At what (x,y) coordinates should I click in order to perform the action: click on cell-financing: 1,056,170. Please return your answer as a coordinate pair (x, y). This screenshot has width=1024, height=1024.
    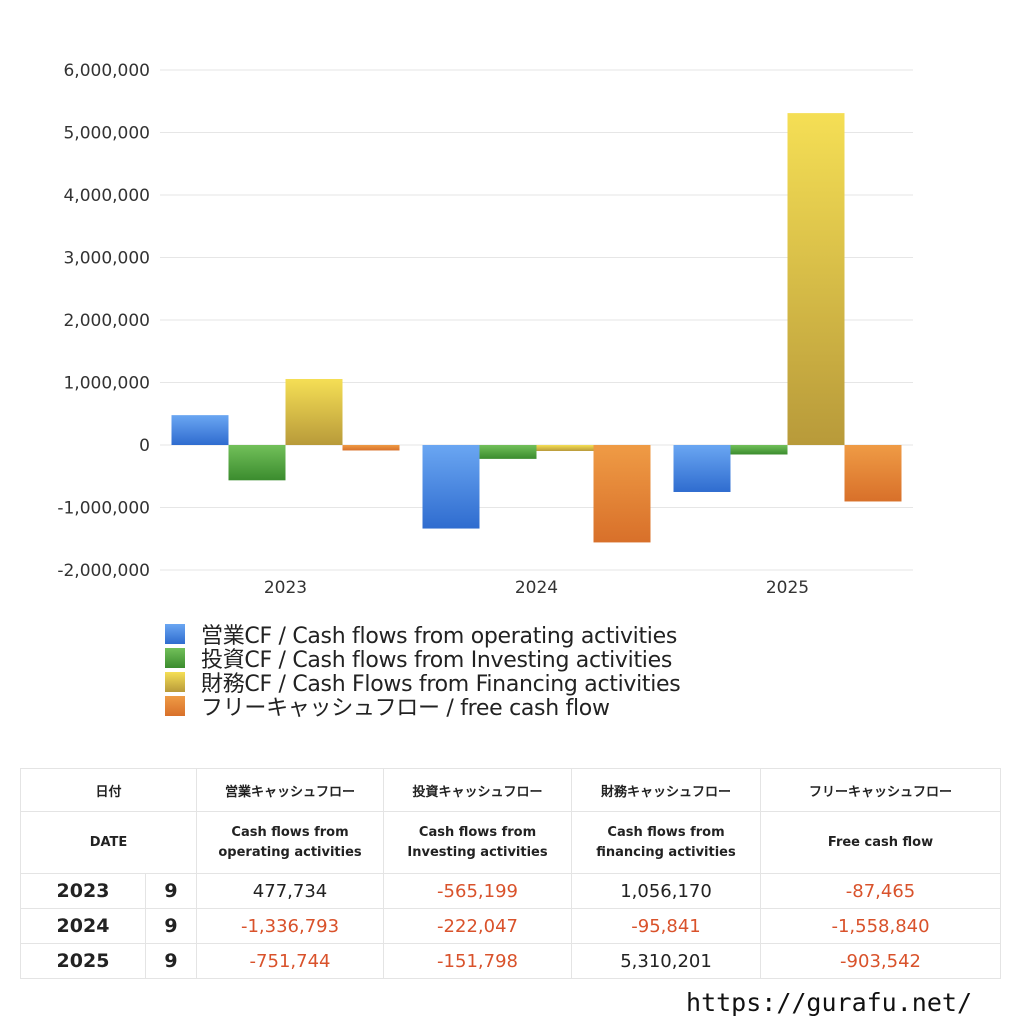
    Looking at the image, I should click on (666, 891).